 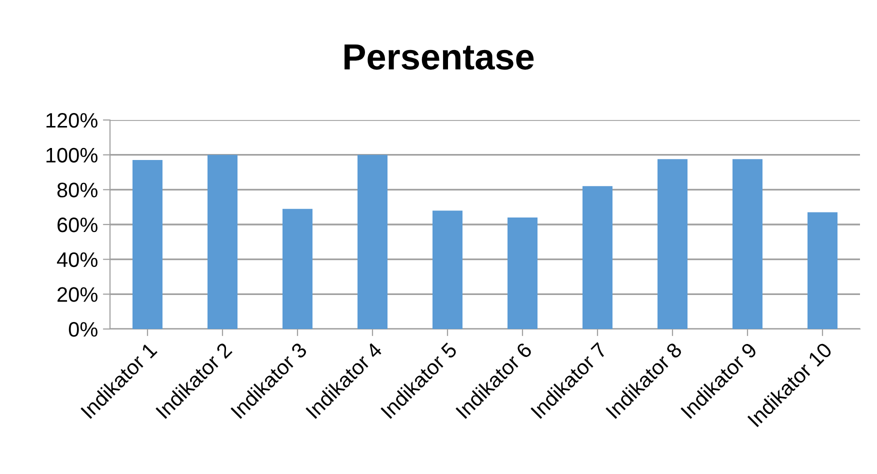 I want to click on y-tick-label: 120%, so click(x=72, y=120).